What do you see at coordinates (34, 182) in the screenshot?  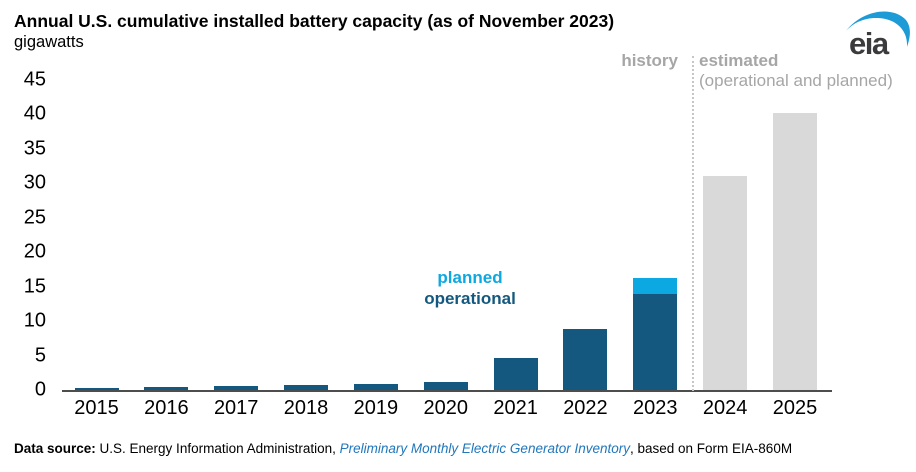 I see `y-tick-30: 30` at bounding box center [34, 182].